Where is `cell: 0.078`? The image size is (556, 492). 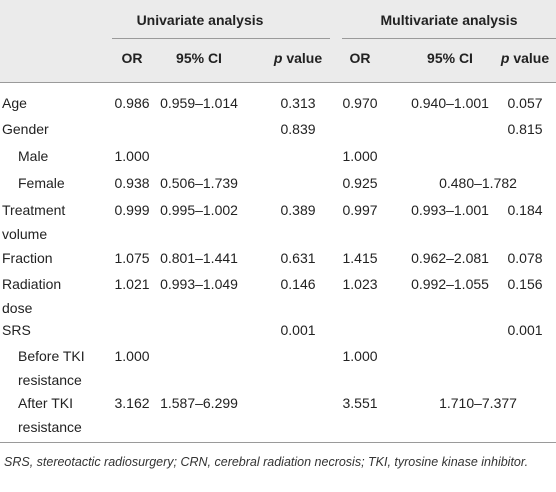
cell: 0.078 is located at coordinates (525, 258).